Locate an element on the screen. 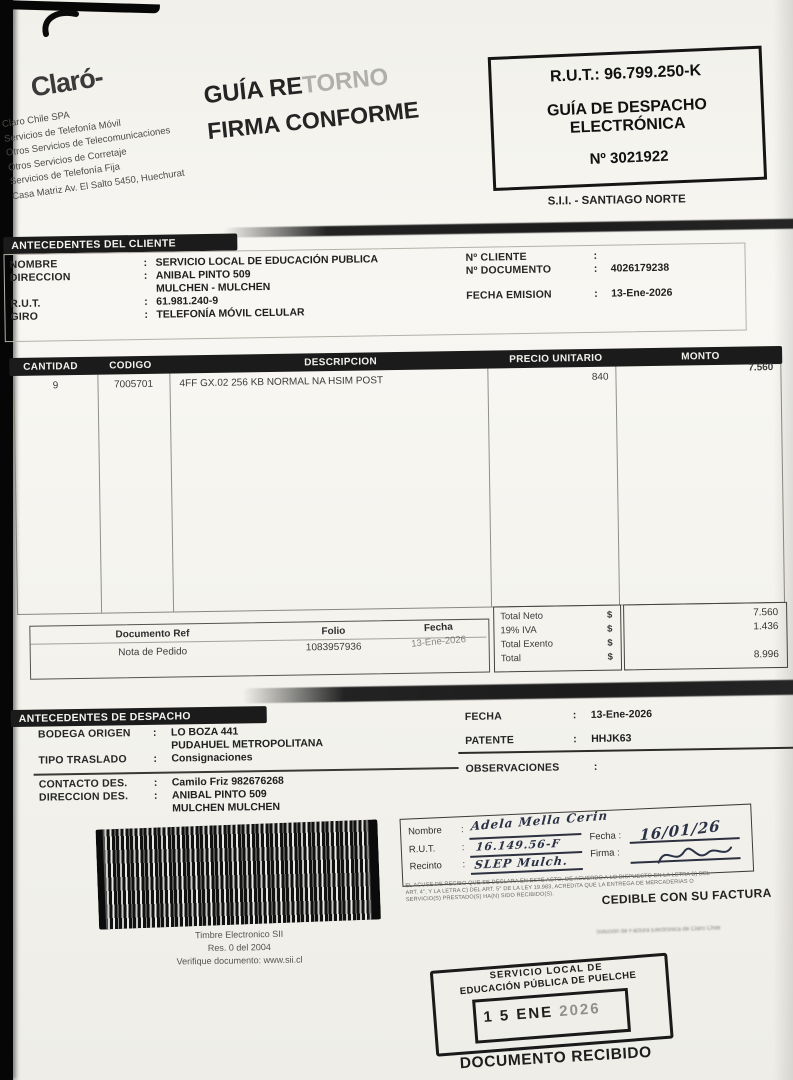  dispatch-field-label: PATENTE is located at coordinates (490, 740).